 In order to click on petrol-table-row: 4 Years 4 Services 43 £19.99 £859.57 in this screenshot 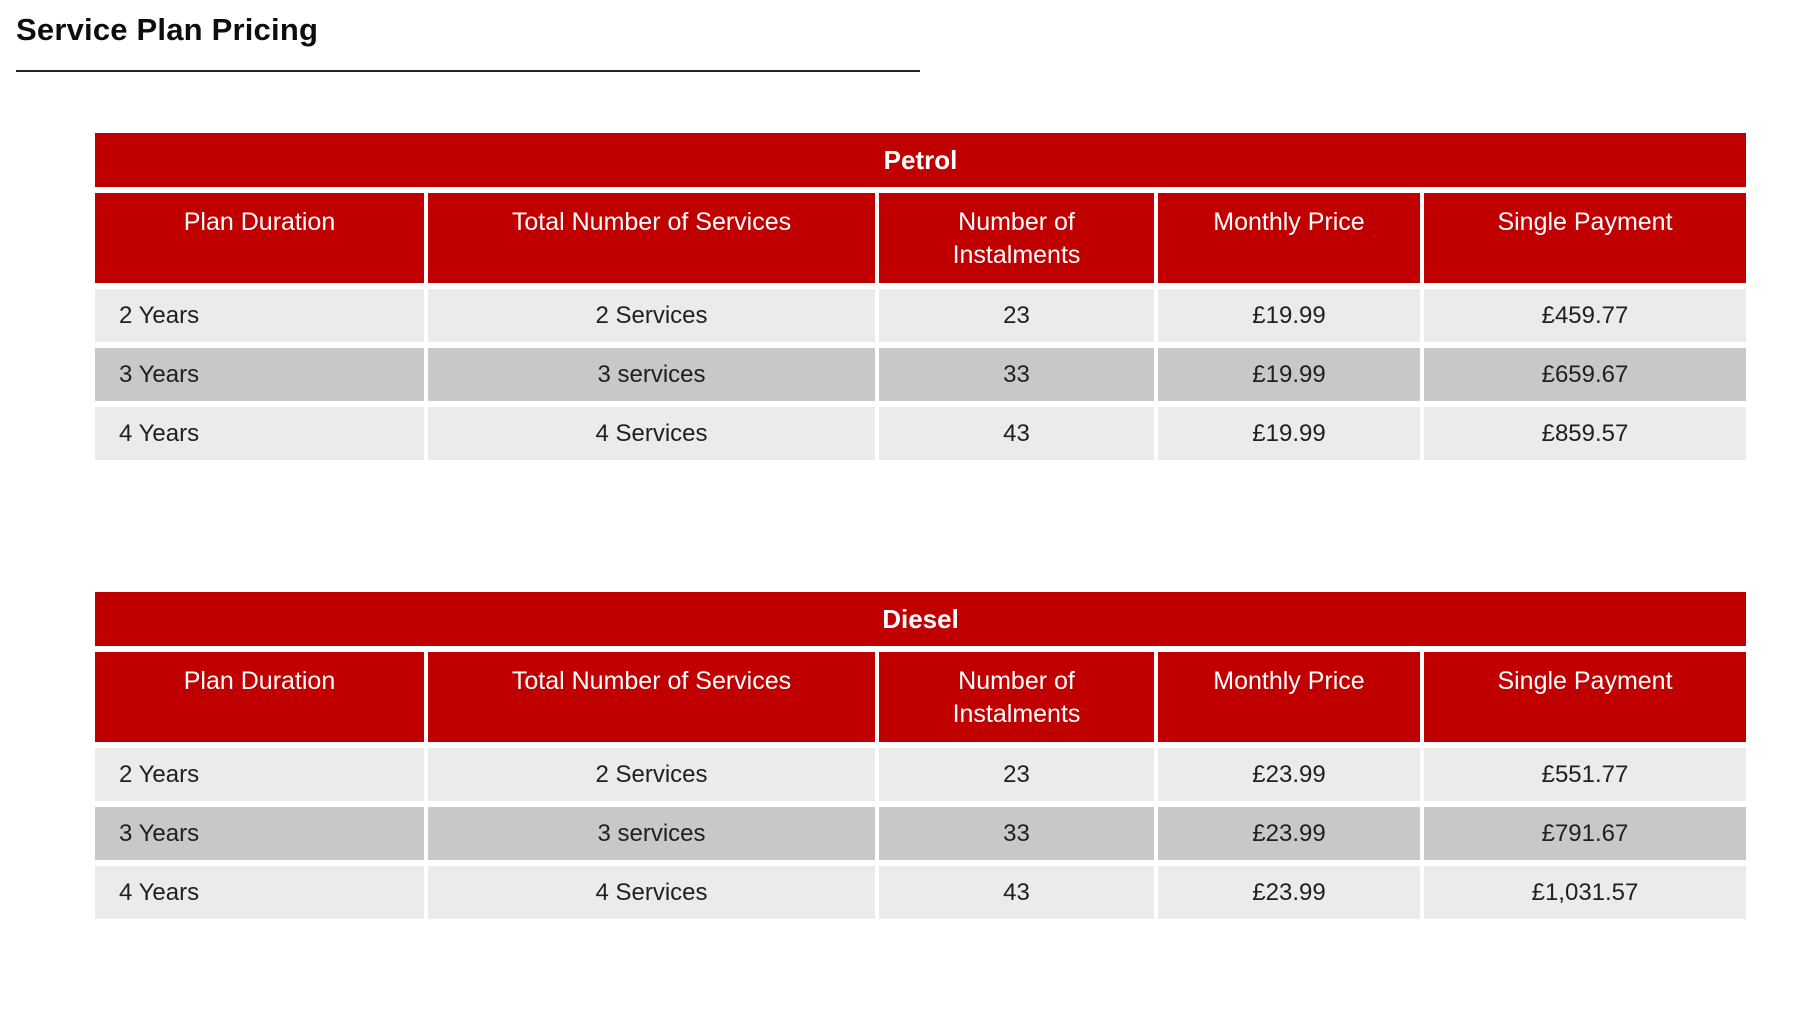, I will do `click(920, 433)`.